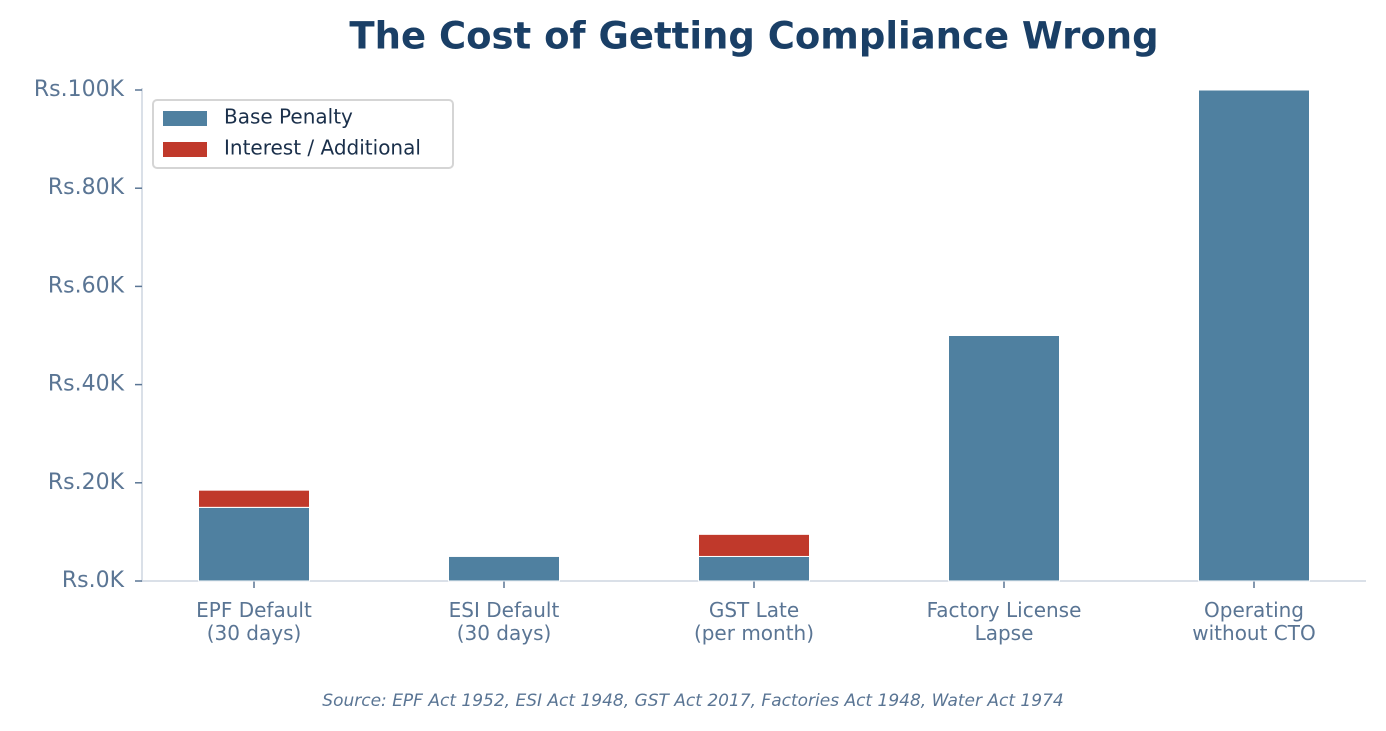  I want to click on legend-label: Base Penalty, so click(288, 117).